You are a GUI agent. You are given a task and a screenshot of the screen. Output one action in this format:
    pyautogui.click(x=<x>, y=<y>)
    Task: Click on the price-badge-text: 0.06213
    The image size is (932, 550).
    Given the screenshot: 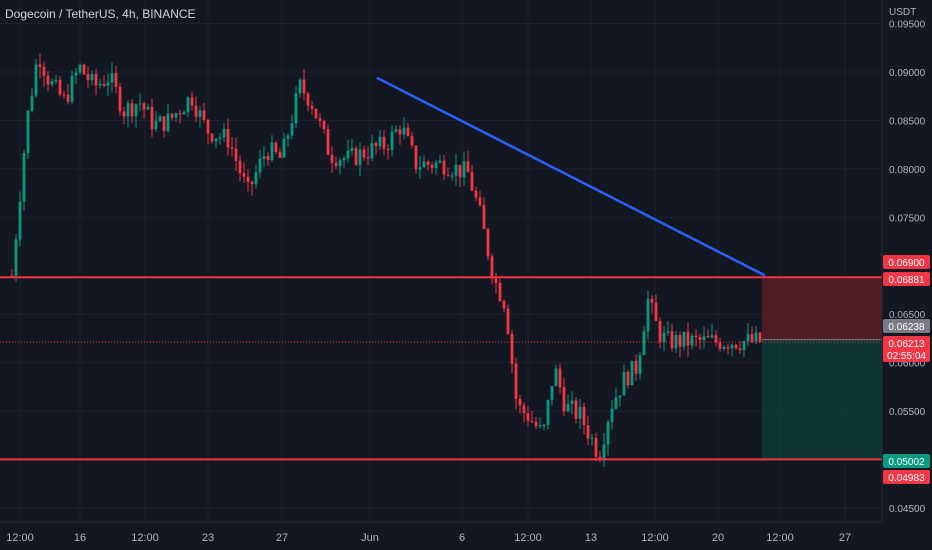 What is the action you would take?
    pyautogui.click(x=906, y=344)
    